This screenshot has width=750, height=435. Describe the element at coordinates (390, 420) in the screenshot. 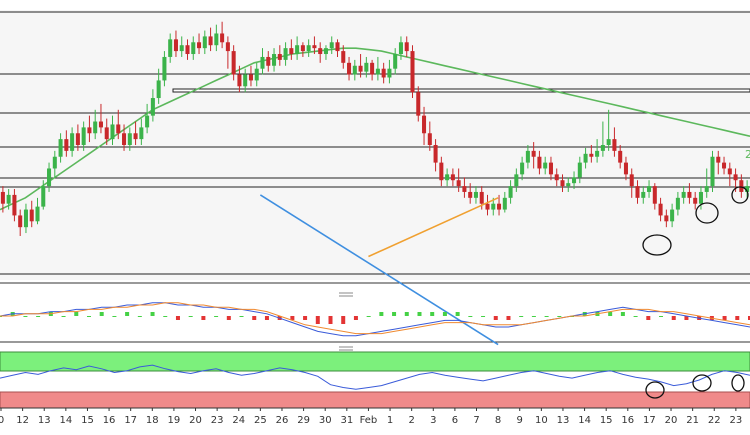

I see `x-tick-label: 1` at that location.